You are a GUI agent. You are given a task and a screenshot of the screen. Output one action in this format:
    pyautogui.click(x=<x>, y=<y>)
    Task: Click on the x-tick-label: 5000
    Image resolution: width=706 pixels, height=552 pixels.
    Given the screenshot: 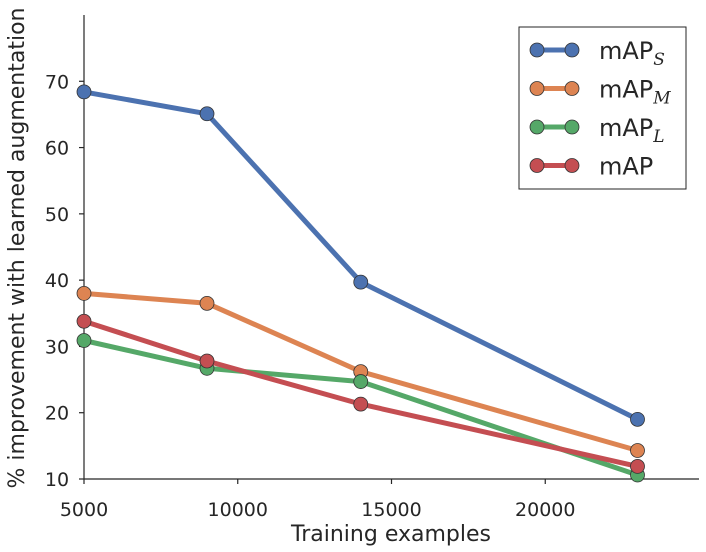 What is the action you would take?
    pyautogui.click(x=84, y=510)
    